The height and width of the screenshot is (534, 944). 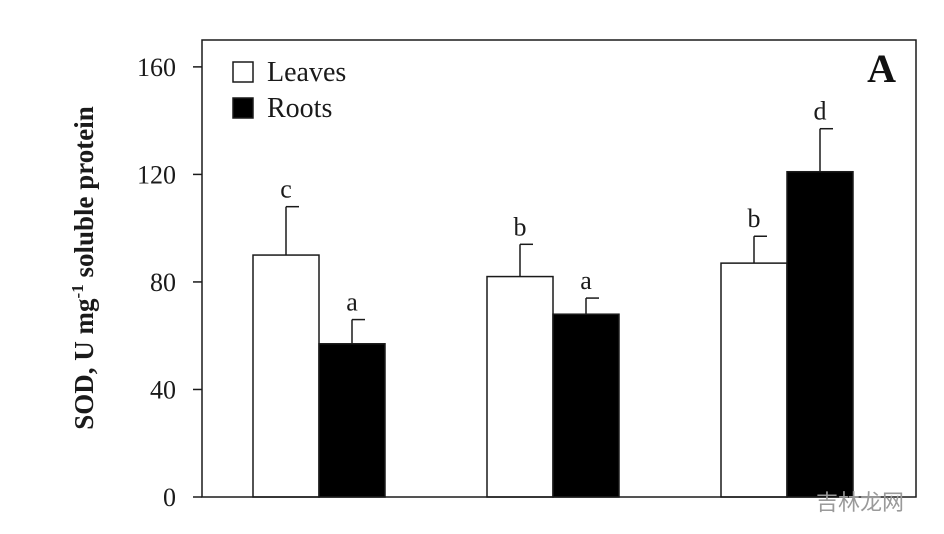 What do you see at coordinates (860, 503) in the screenshot?
I see `watermark-text: 吉林龙网` at bounding box center [860, 503].